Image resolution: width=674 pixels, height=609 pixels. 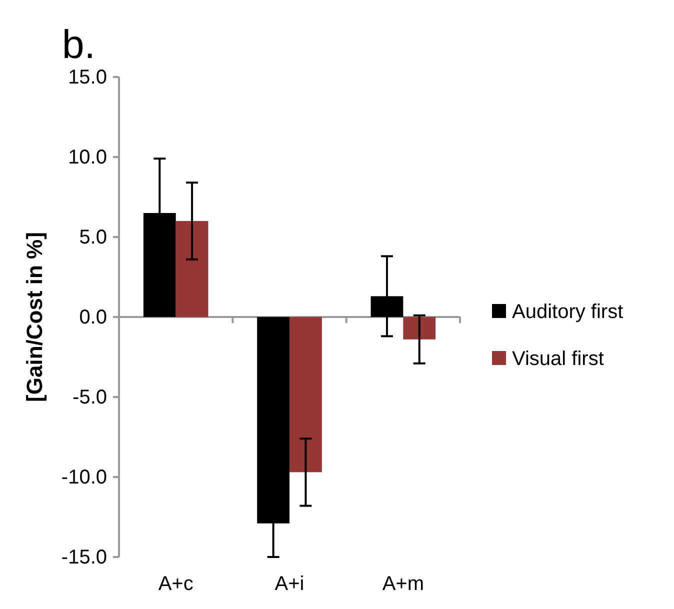 What do you see at coordinates (84, 477) in the screenshot?
I see `y-tick-label: -10.0` at bounding box center [84, 477].